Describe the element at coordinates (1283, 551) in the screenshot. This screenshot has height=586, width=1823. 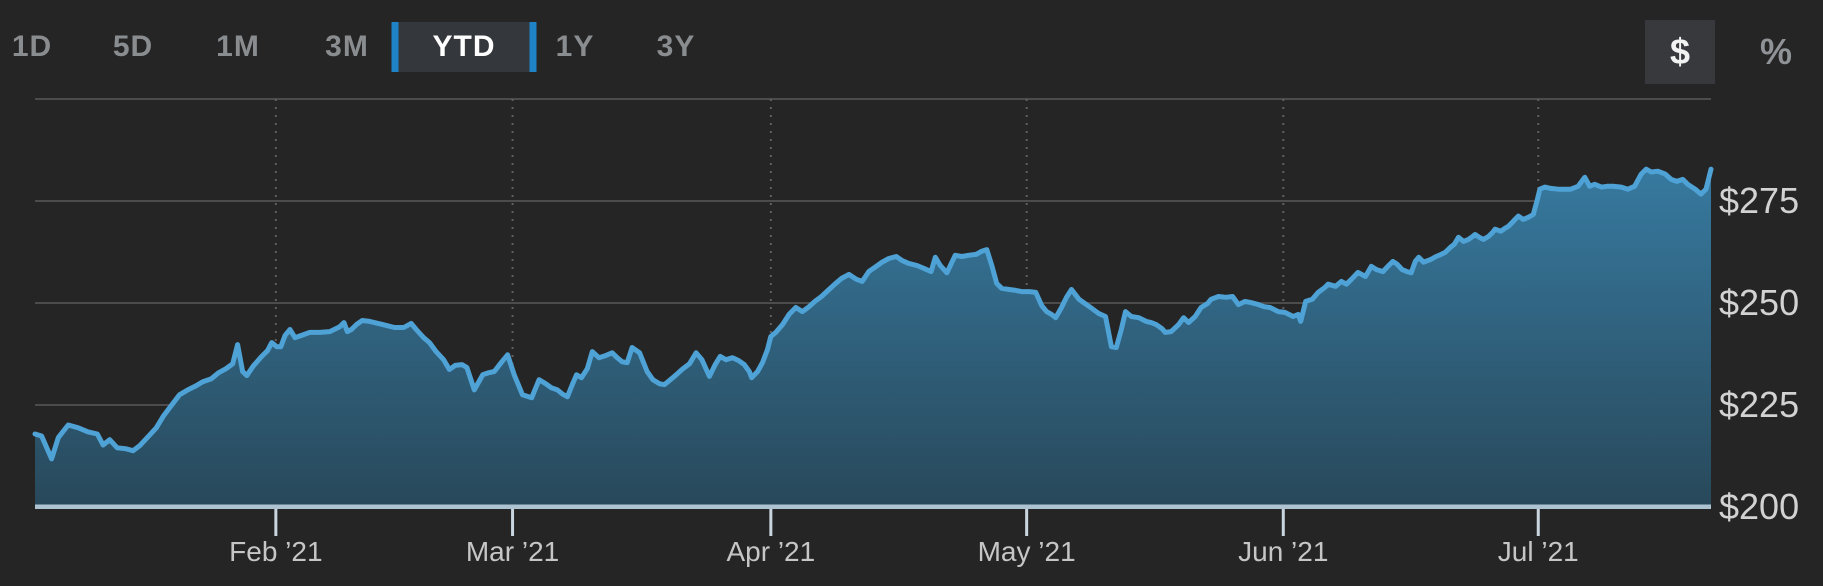
I see `x-tick-label: Jun ’21` at that location.